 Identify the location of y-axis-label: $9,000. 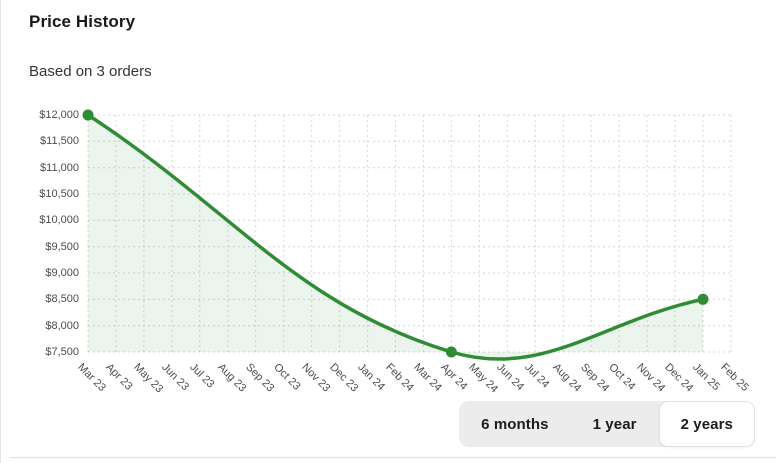
(62, 273).